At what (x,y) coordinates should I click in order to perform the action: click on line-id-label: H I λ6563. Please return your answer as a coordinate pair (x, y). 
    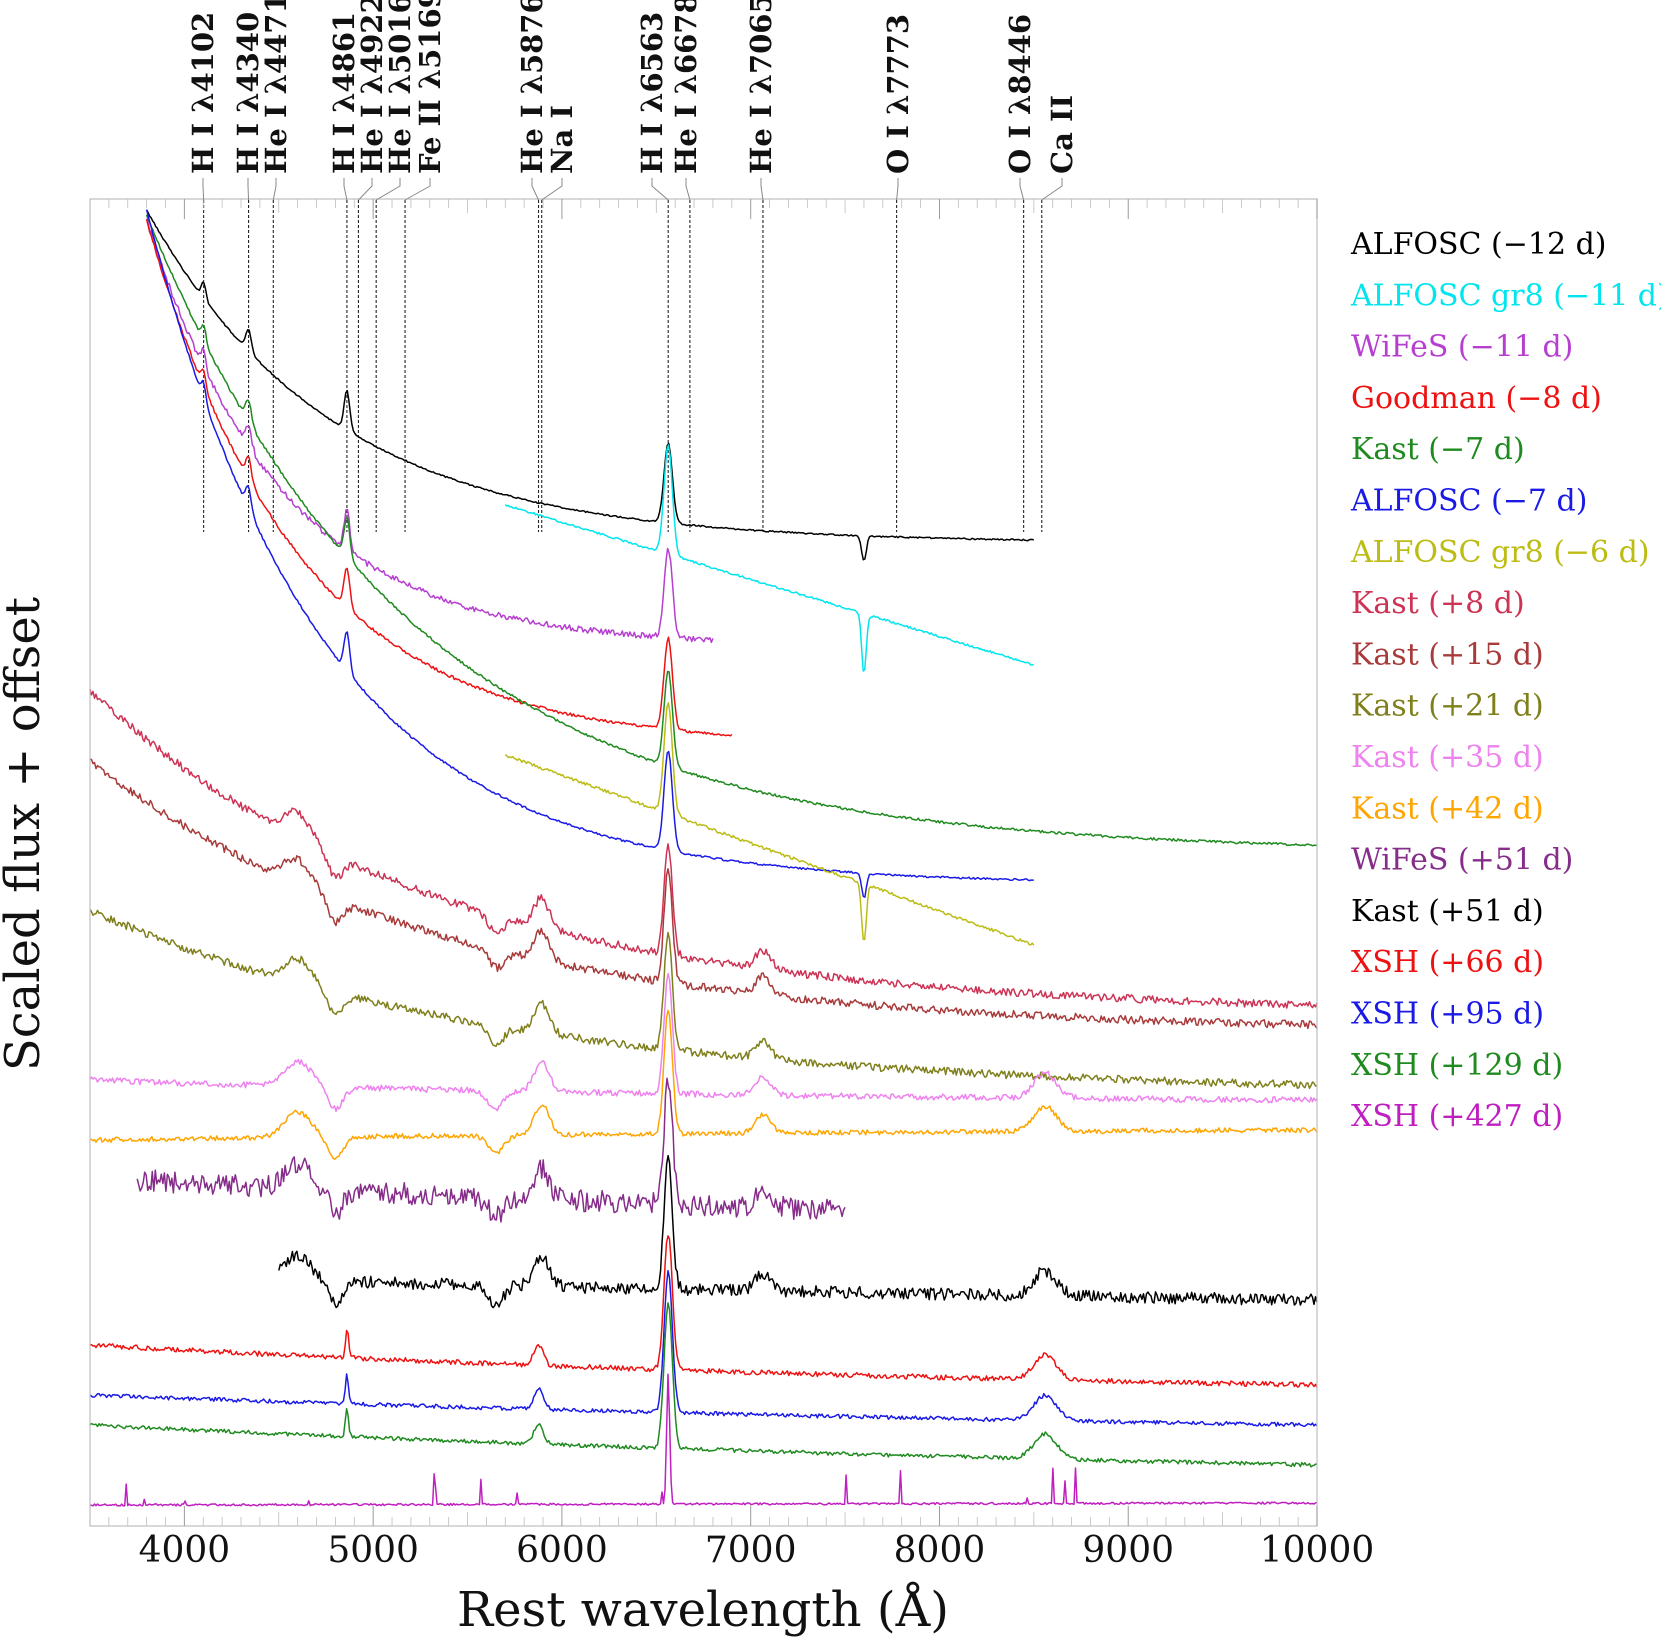
    Looking at the image, I should click on (652, 93).